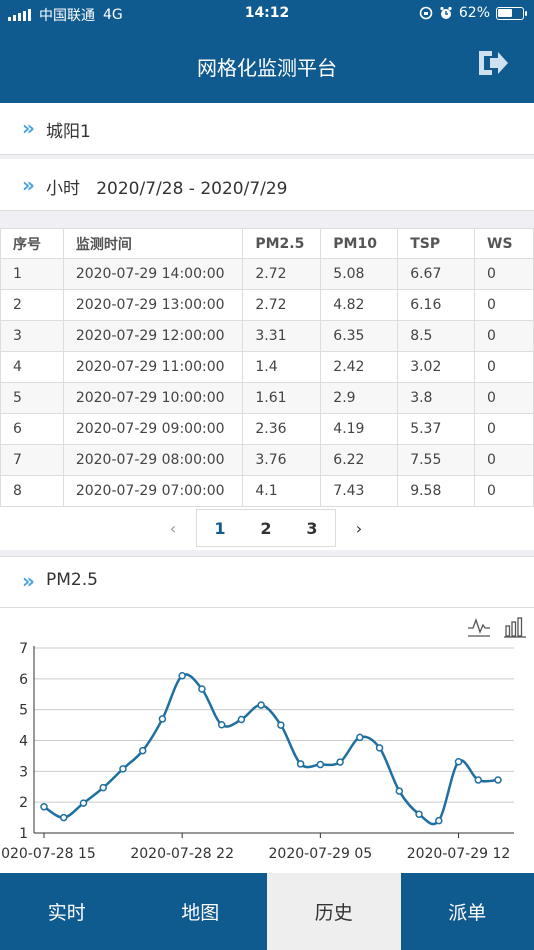 The height and width of the screenshot is (950, 534). What do you see at coordinates (23, 803) in the screenshot?
I see `y-tick-label: 2` at bounding box center [23, 803].